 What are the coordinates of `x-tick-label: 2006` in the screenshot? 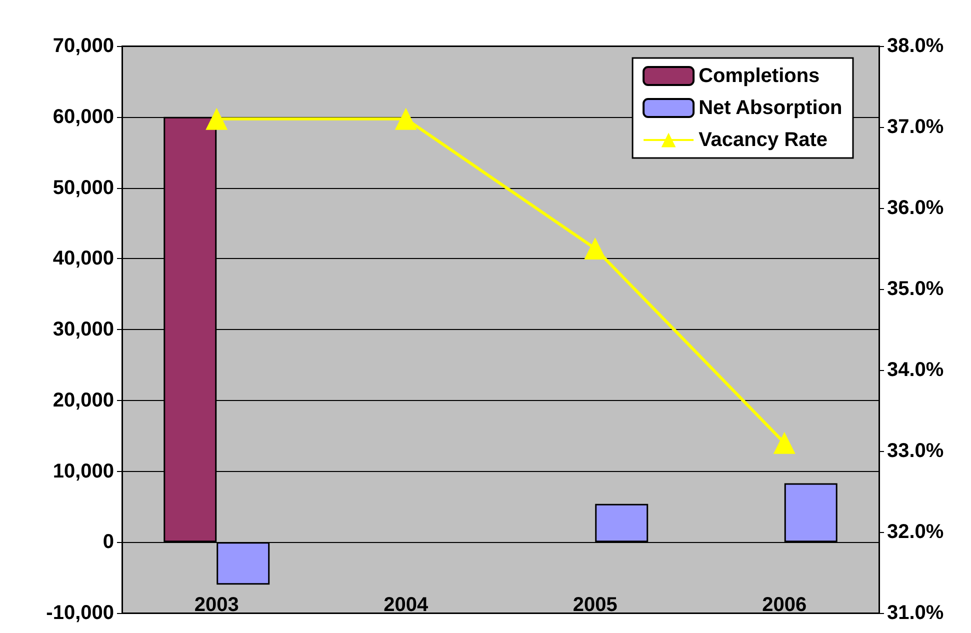 It's located at (784, 605).